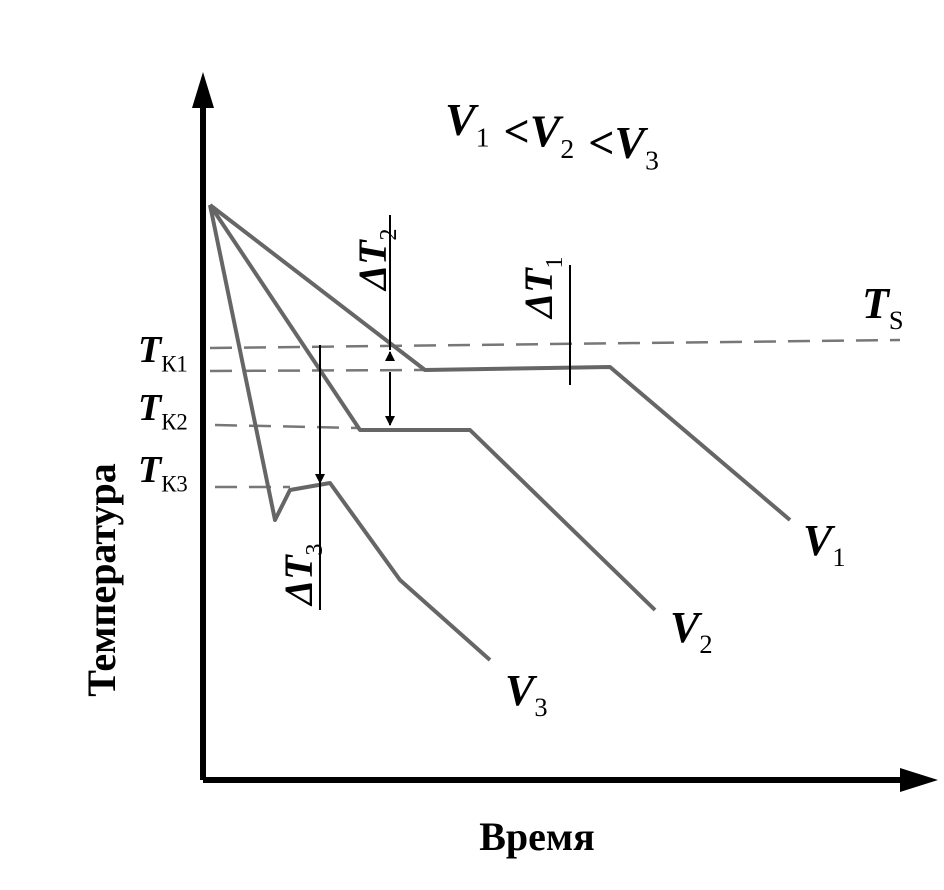  I want to click on subscript: К2, so click(174, 422).